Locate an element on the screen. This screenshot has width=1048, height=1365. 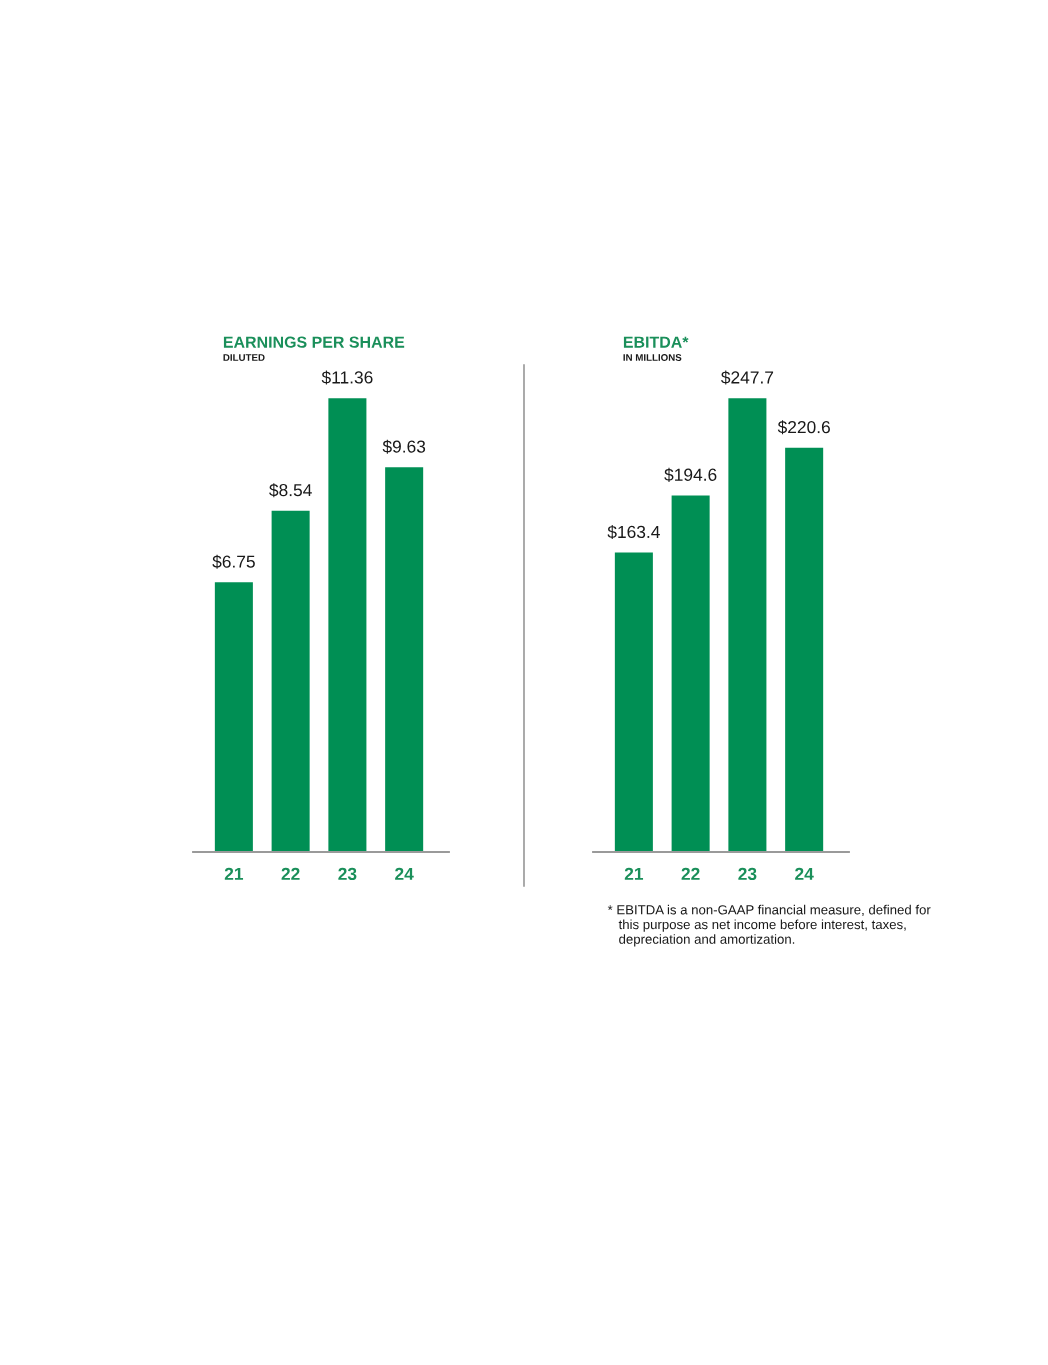
data-label: $247.7 is located at coordinates (747, 377).